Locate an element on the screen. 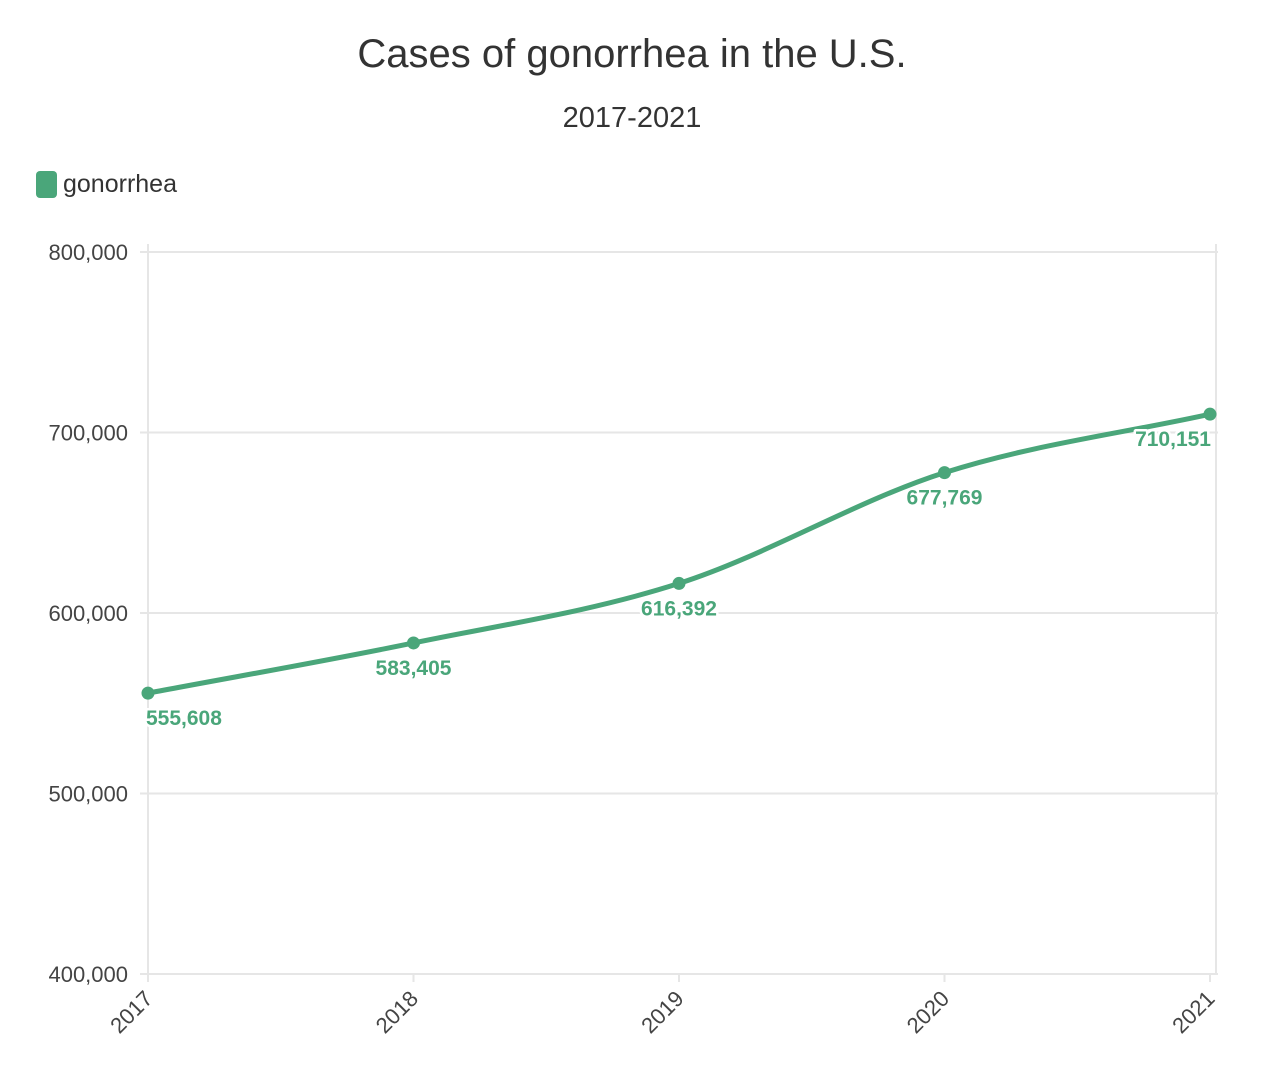 This screenshot has height=1074, width=1264. chart-title: Cases of gonorrhea in the U.S. is located at coordinates (632, 54).